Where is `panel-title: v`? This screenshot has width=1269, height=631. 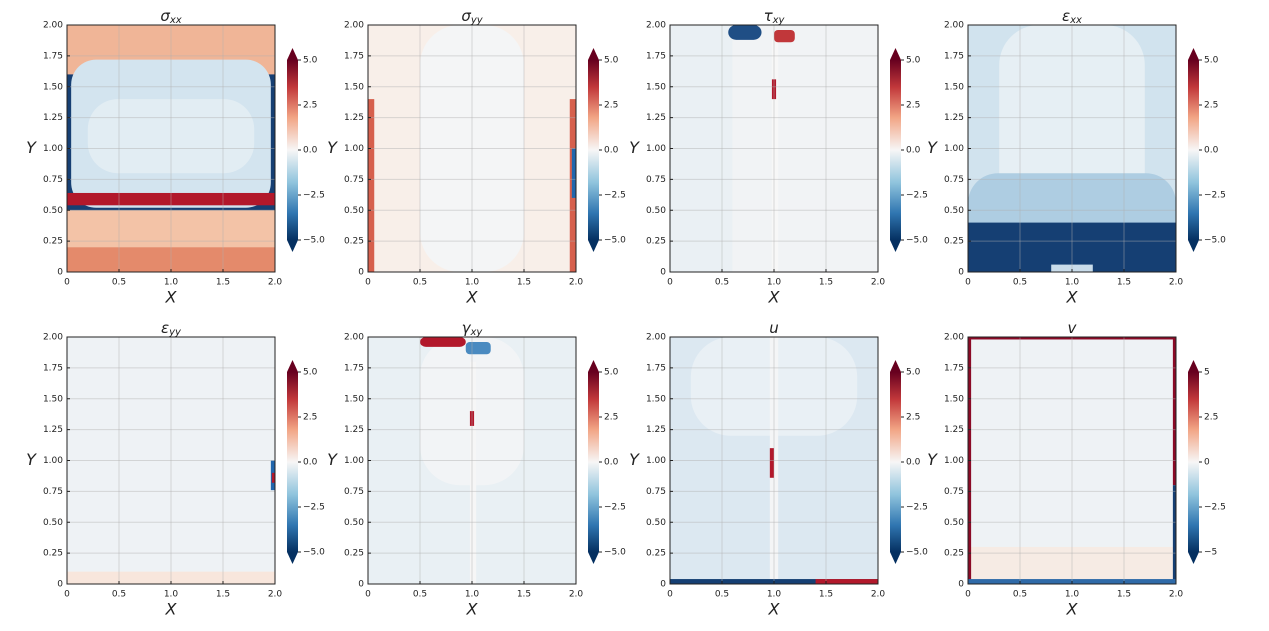 panel-title: v is located at coordinates (1073, 328).